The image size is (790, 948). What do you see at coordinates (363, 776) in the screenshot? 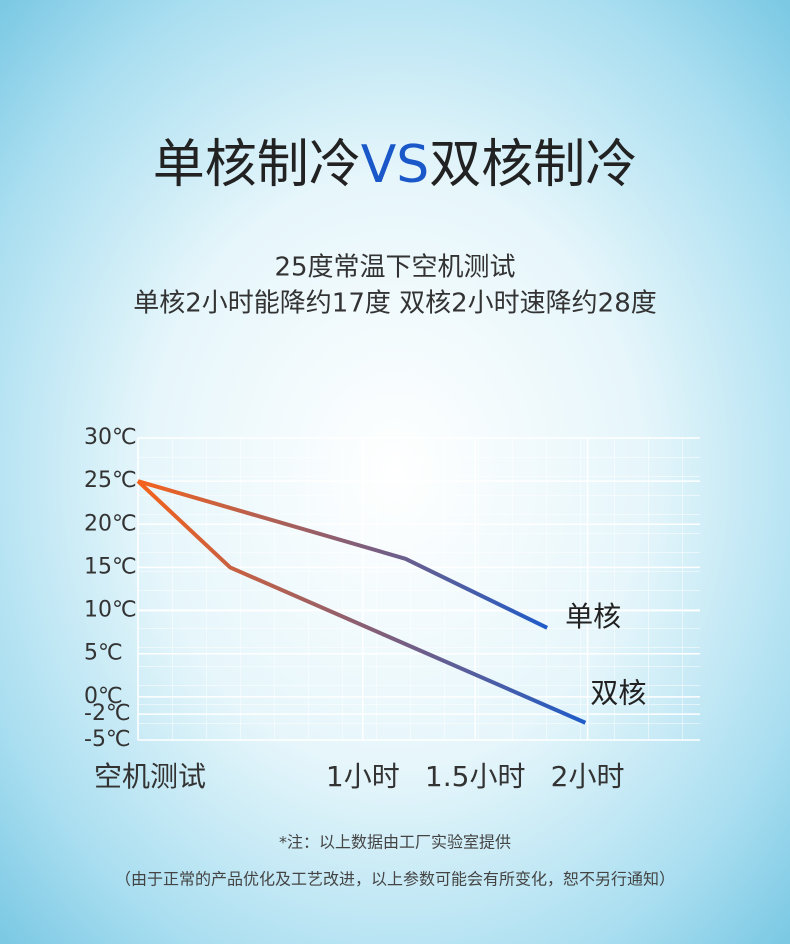
I see `x-tick-label: 1小时` at bounding box center [363, 776].